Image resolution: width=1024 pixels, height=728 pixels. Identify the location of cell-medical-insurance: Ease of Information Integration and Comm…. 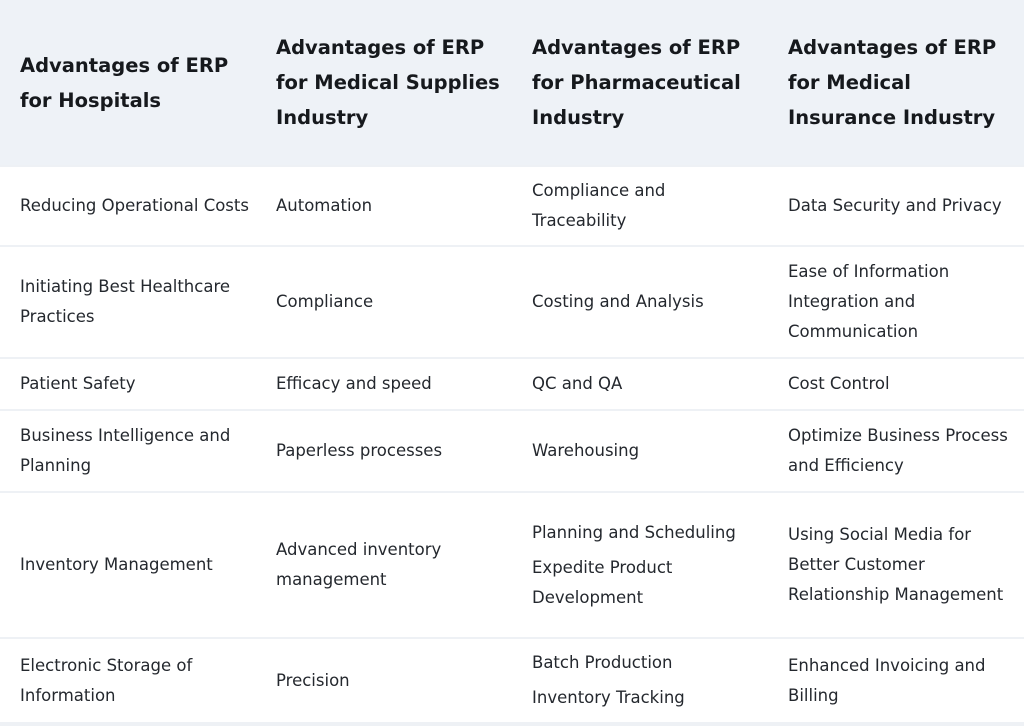
(896, 301).